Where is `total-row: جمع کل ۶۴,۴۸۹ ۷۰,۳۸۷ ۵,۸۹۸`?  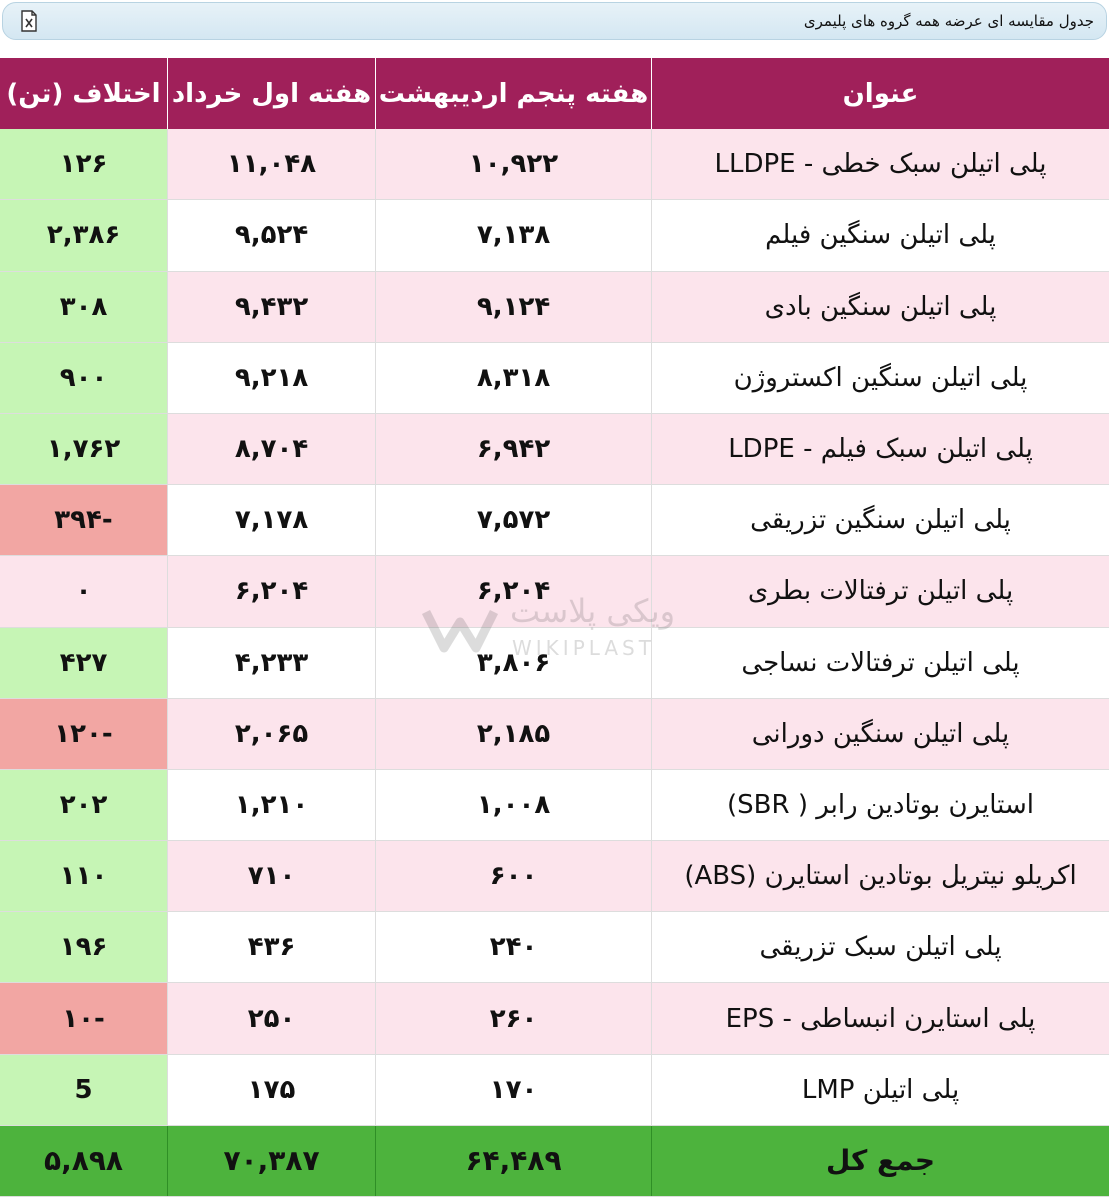 total-row: جمع کل ۶۴,۴۸۹ ۷۰,۳۸۷ ۵,۸۹۸ is located at coordinates (554, 1161).